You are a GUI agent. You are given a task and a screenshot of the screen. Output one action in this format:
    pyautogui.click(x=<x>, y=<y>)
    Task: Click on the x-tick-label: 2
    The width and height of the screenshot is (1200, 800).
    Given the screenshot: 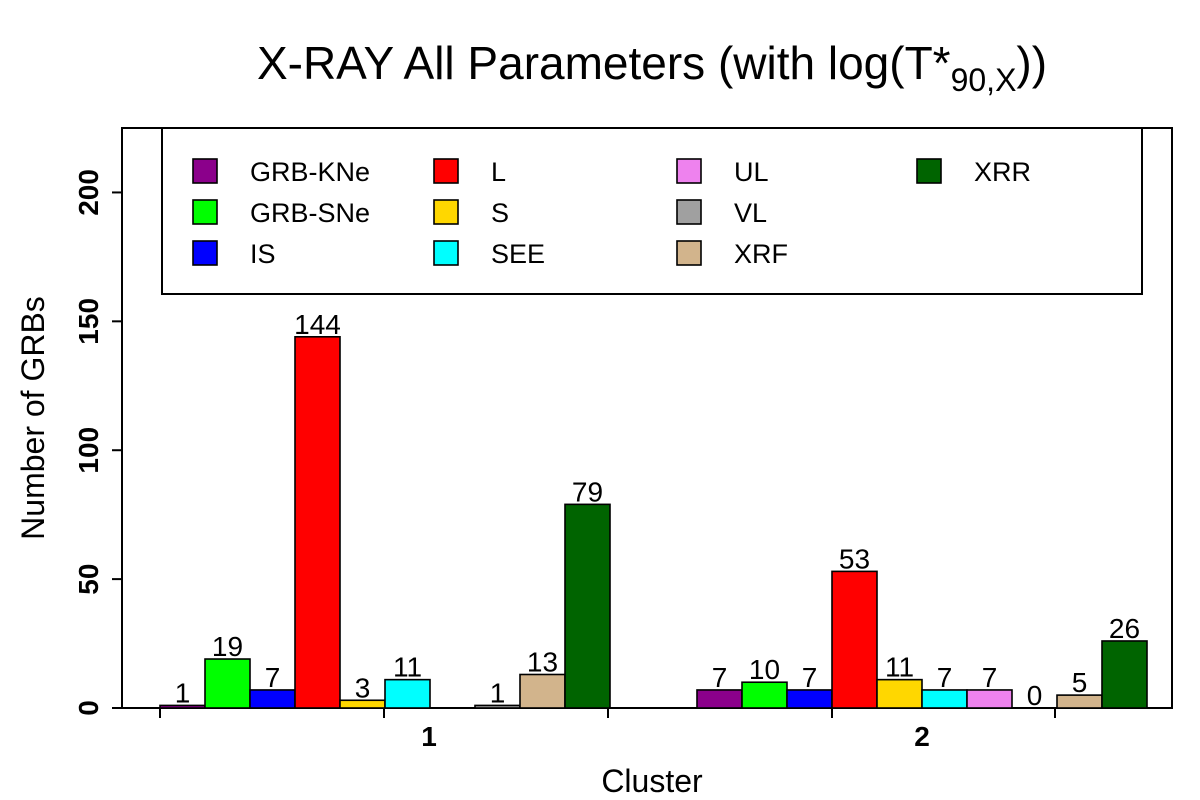 What is the action you would take?
    pyautogui.click(x=922, y=736)
    